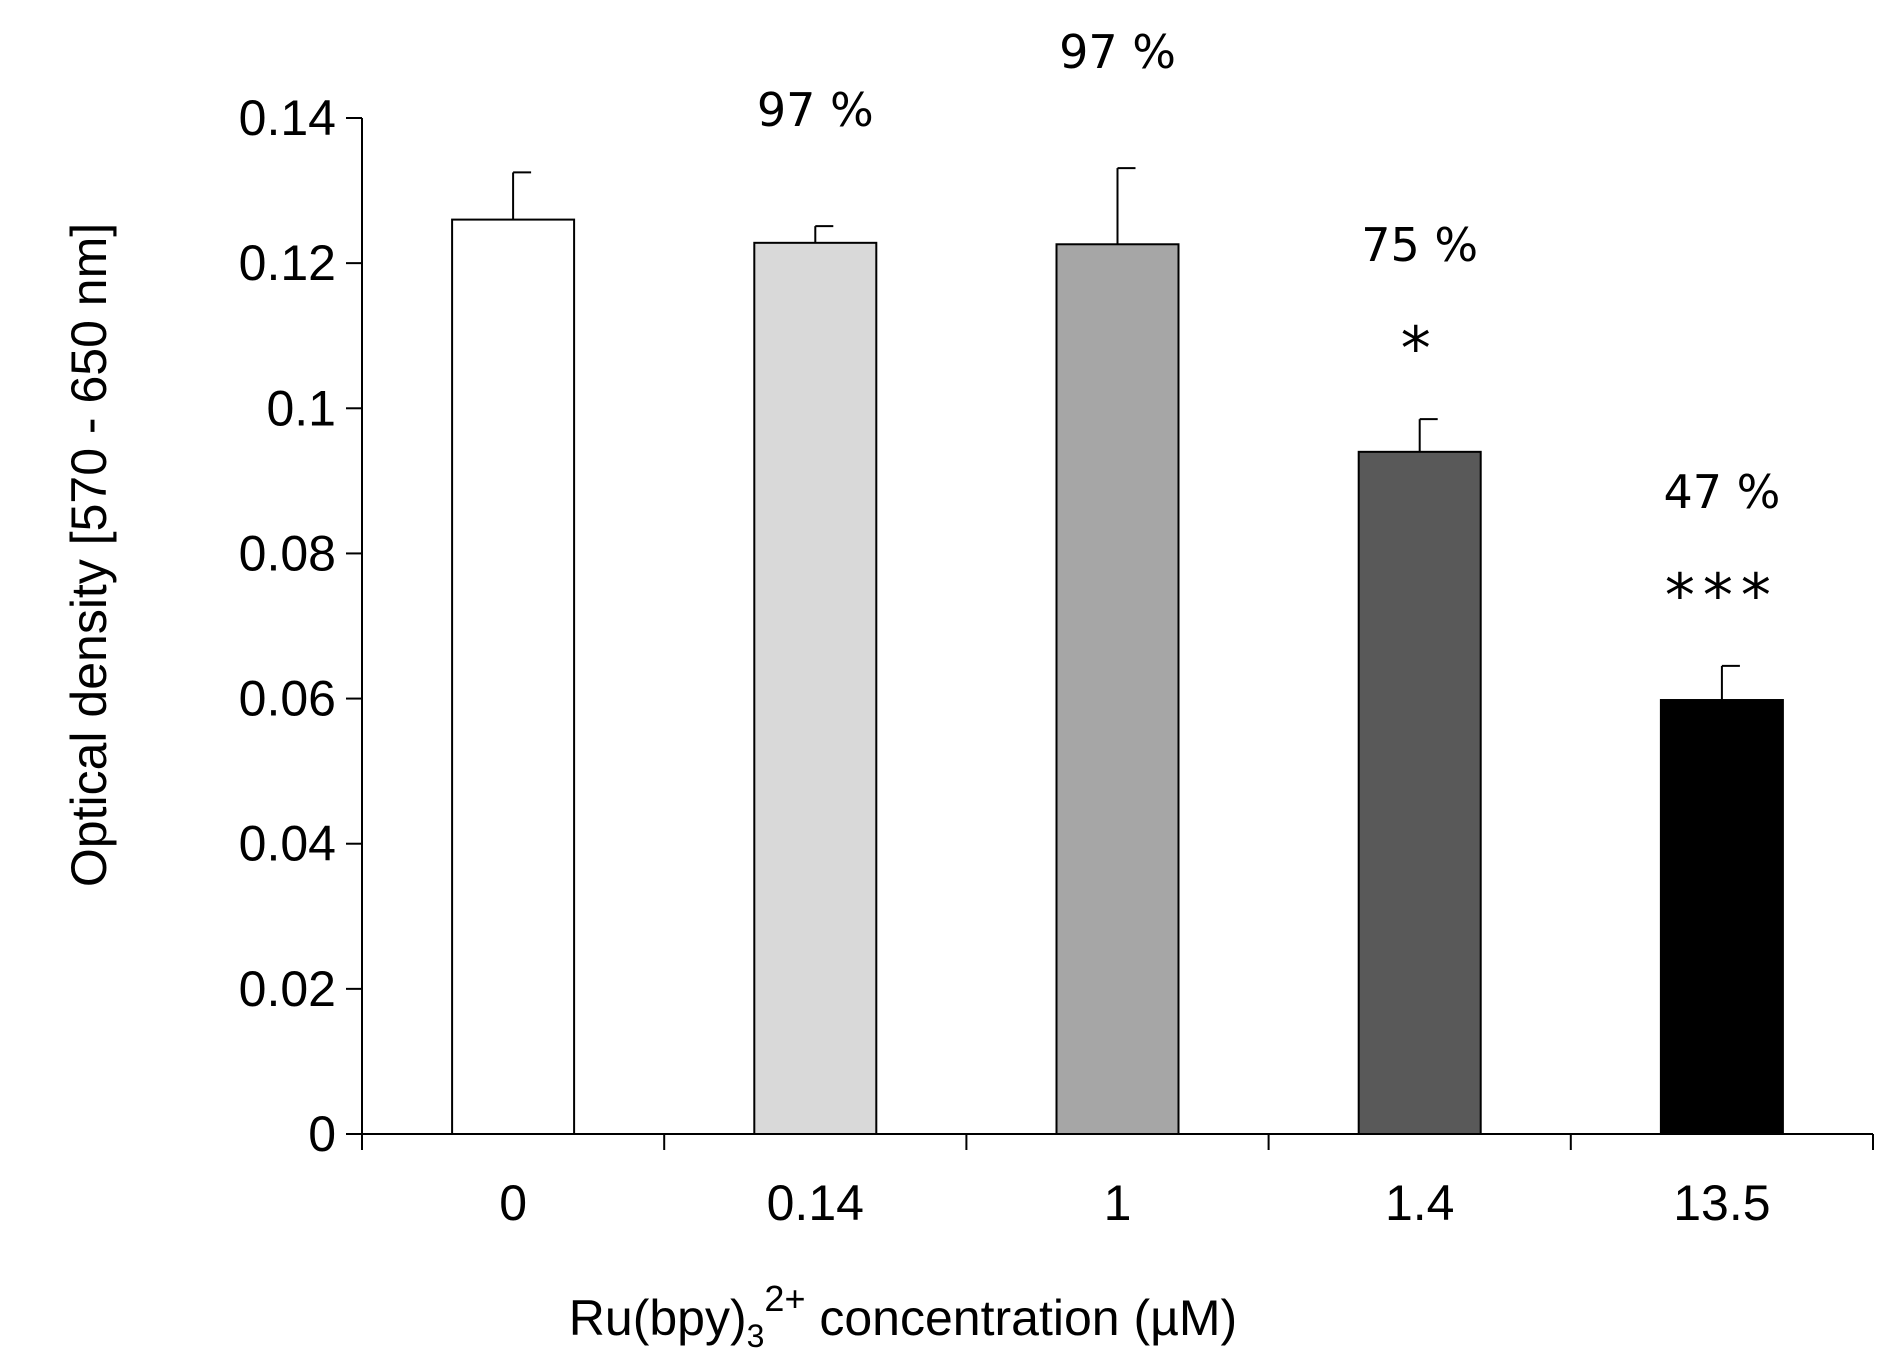 This screenshot has height=1357, width=1893. I want to click on significance-marker: *, so click(1420, 349).